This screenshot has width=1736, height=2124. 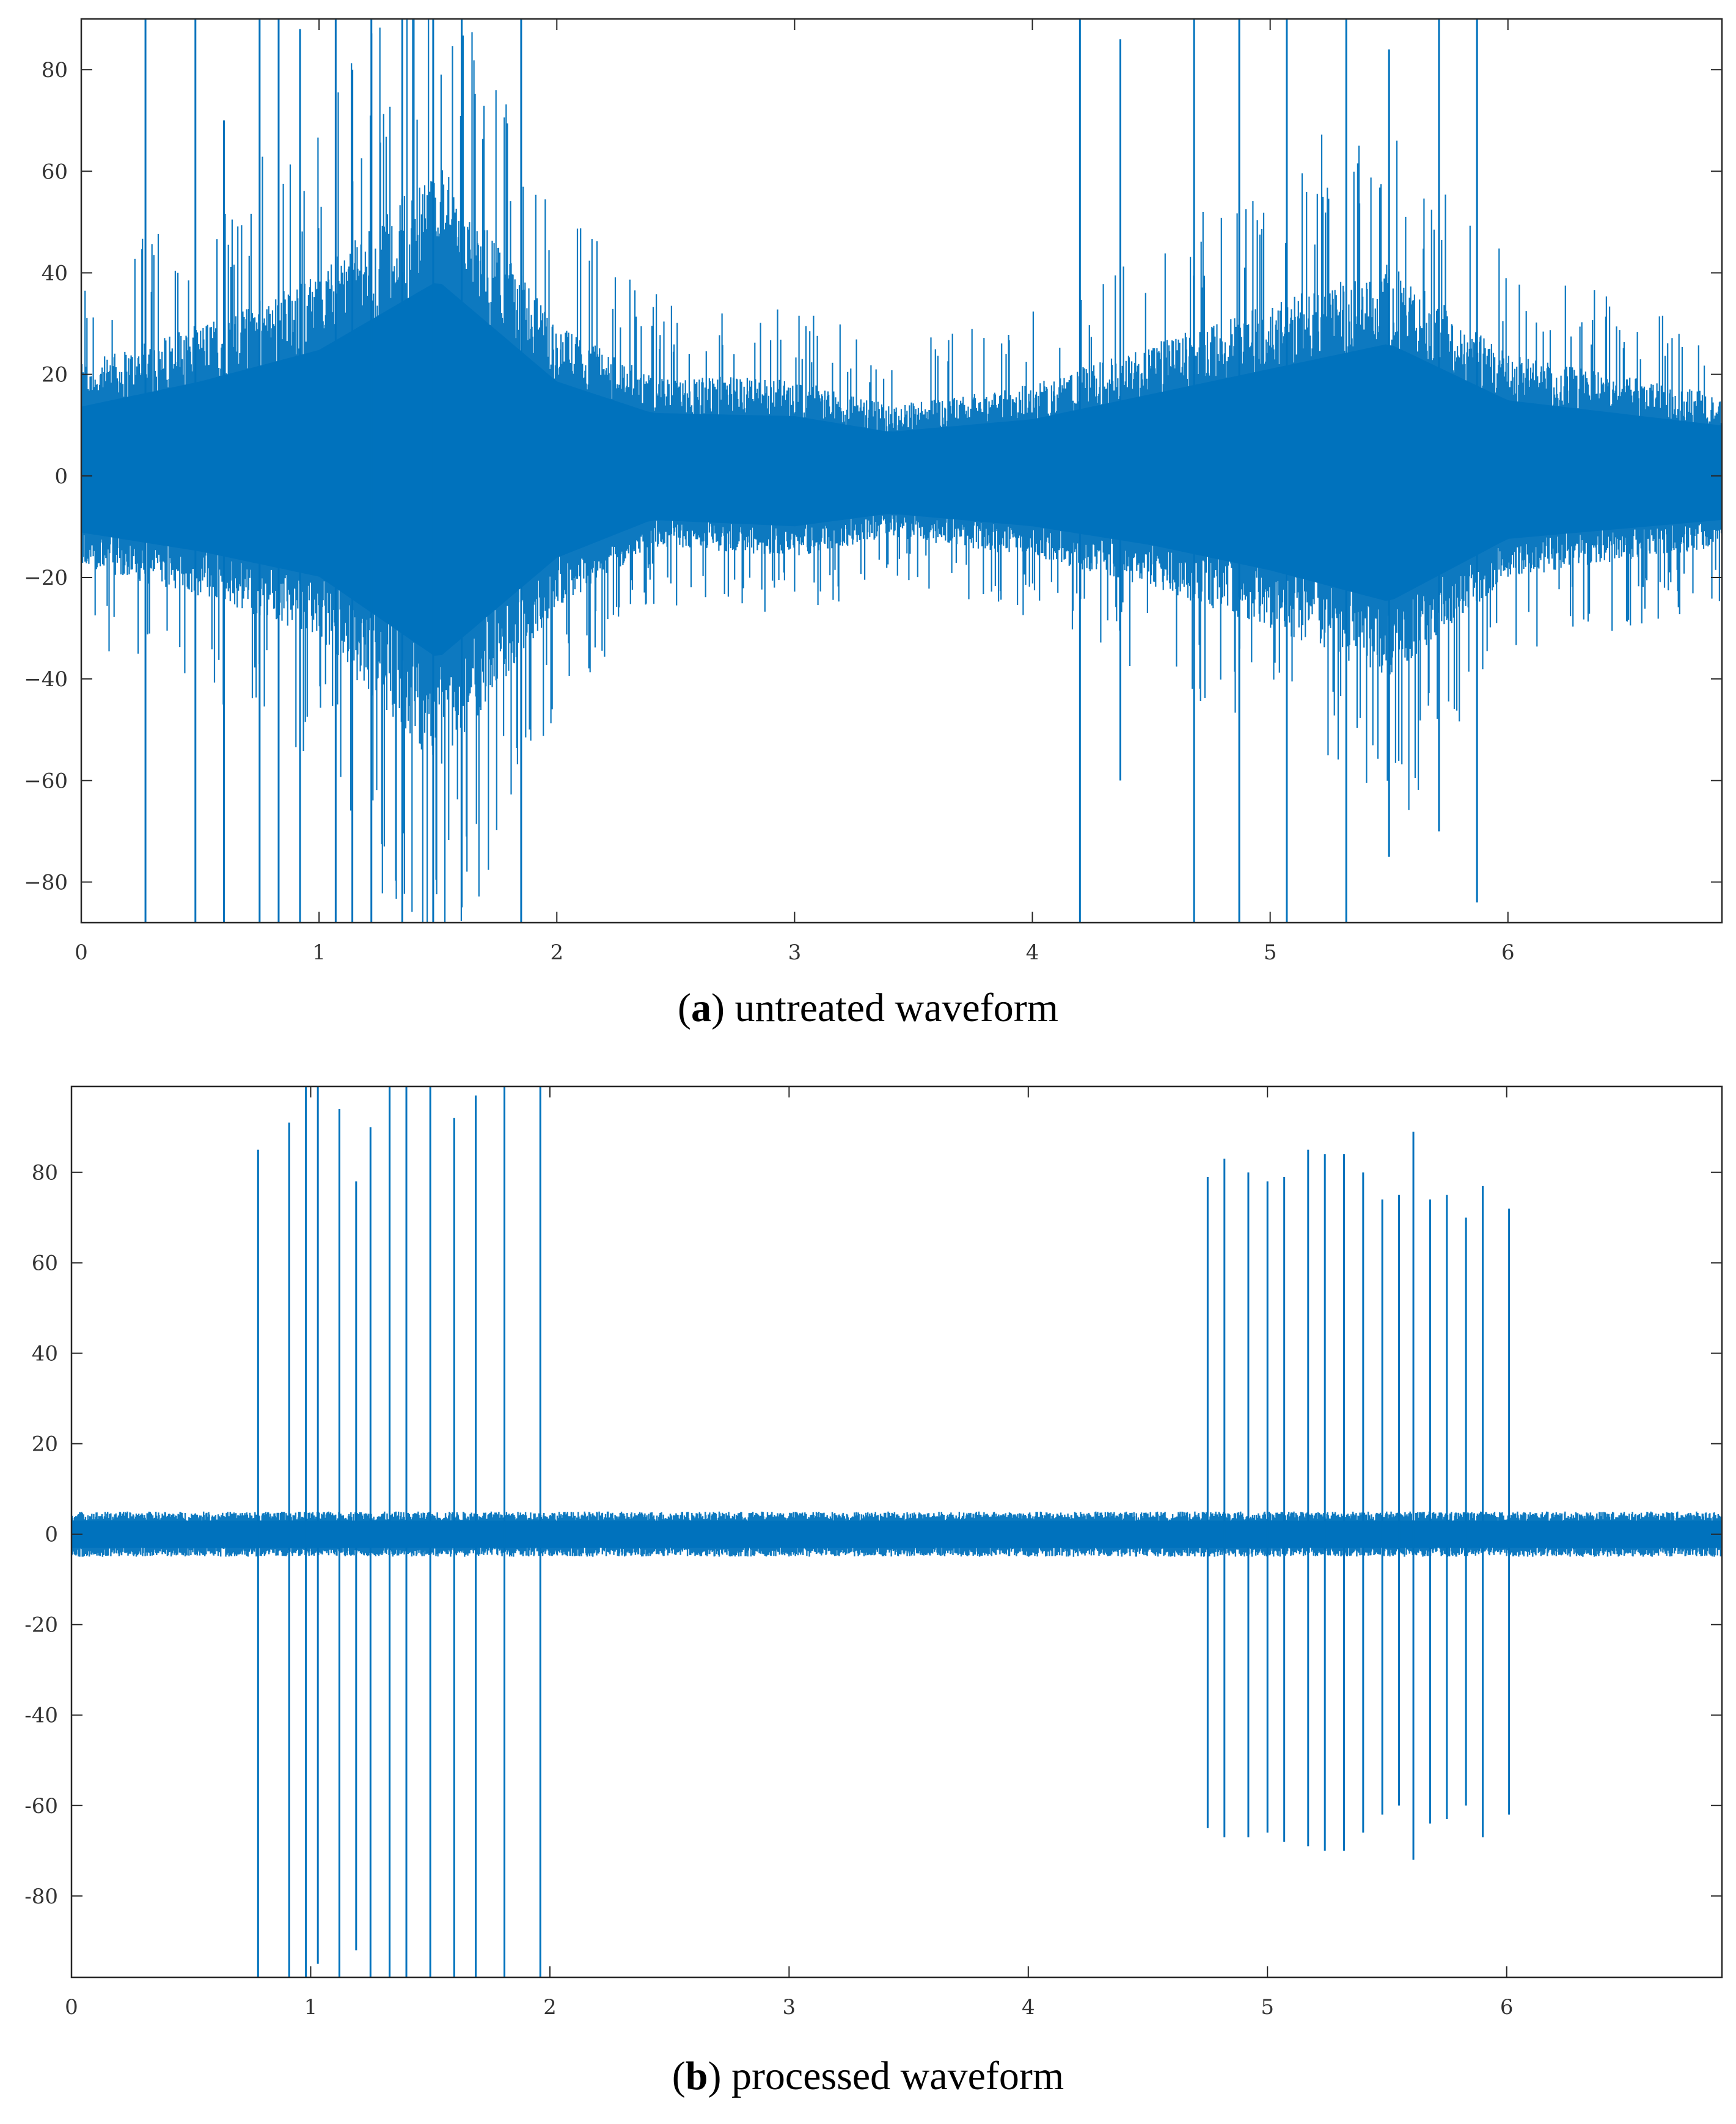 What do you see at coordinates (45, 1173) in the screenshot?
I see `ytick-label-b-0: 80` at bounding box center [45, 1173].